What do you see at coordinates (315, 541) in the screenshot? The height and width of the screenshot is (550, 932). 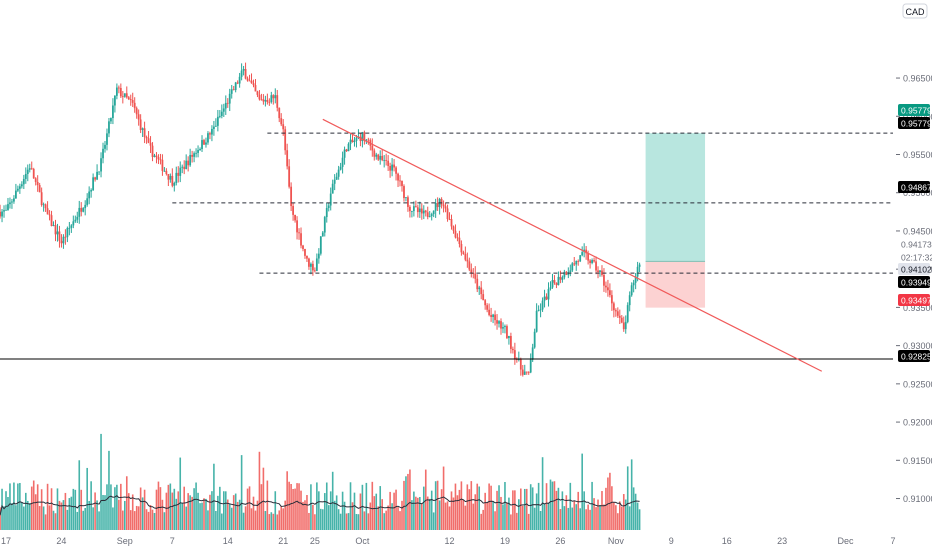 I see `x-tick-label: 25` at bounding box center [315, 541].